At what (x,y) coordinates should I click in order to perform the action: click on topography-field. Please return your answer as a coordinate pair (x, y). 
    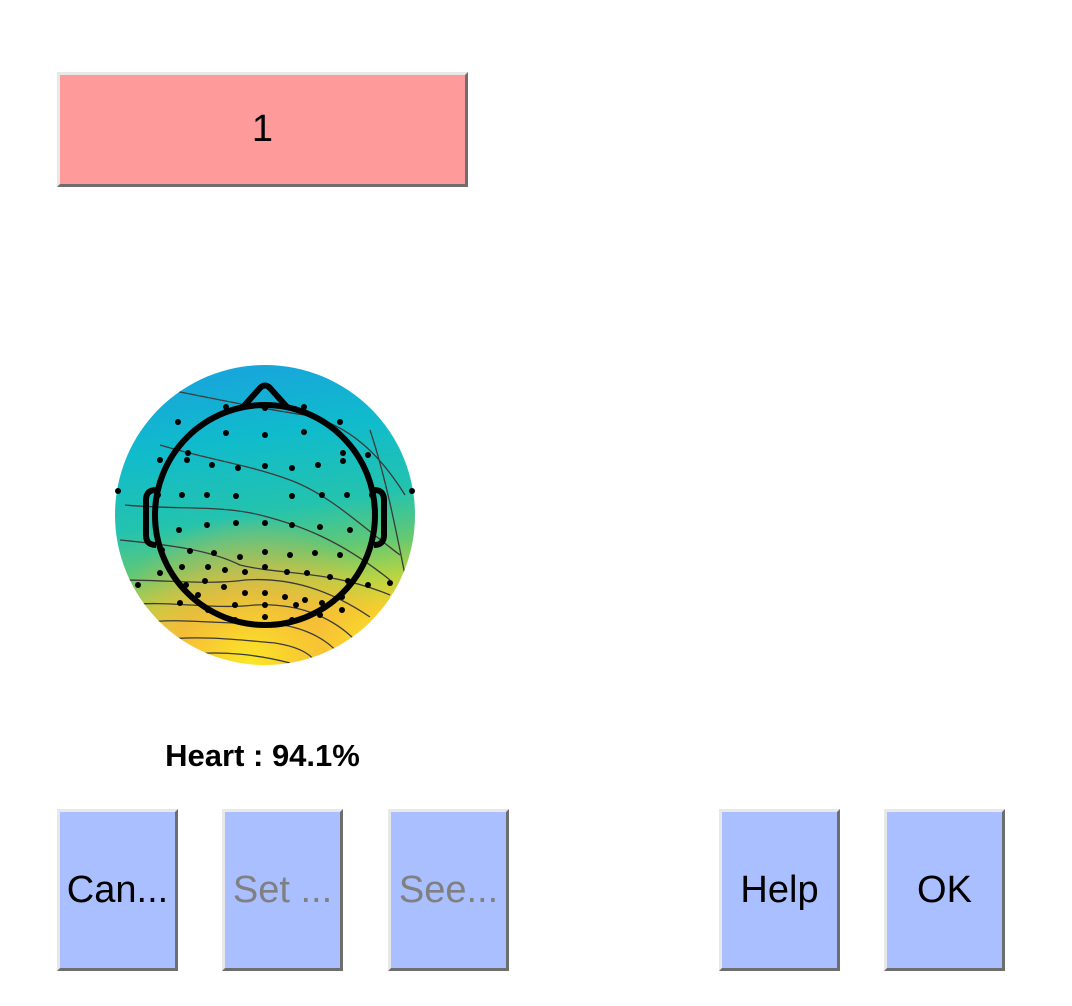
    Looking at the image, I should click on (265, 515).